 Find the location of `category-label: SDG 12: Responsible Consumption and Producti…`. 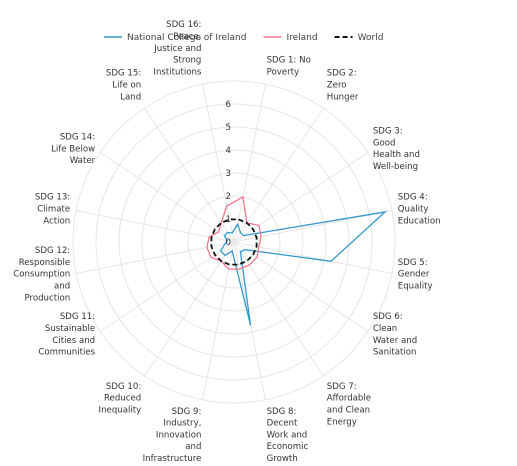

category-label: SDG 12: Responsible Consumption and Producti… is located at coordinates (41, 274).